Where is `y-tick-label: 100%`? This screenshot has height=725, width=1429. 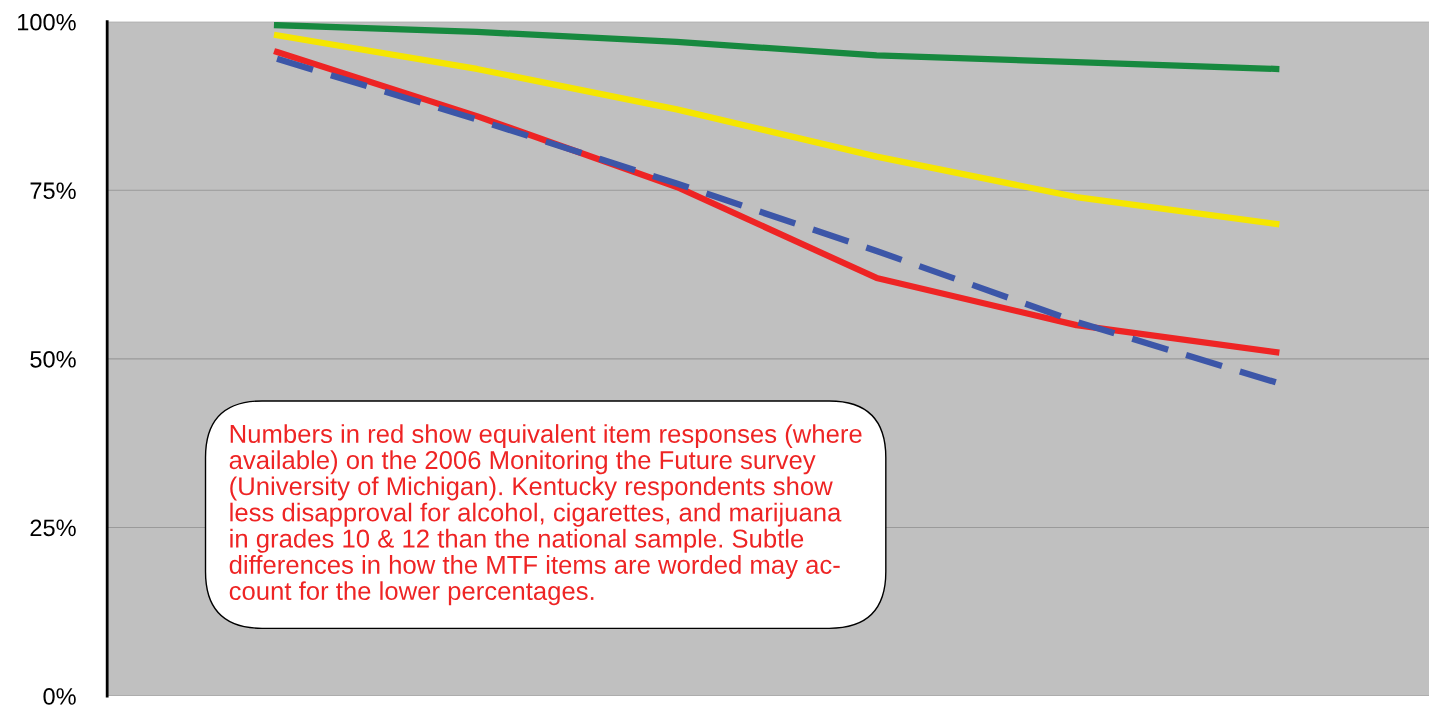 y-tick-label: 100% is located at coordinates (47, 22).